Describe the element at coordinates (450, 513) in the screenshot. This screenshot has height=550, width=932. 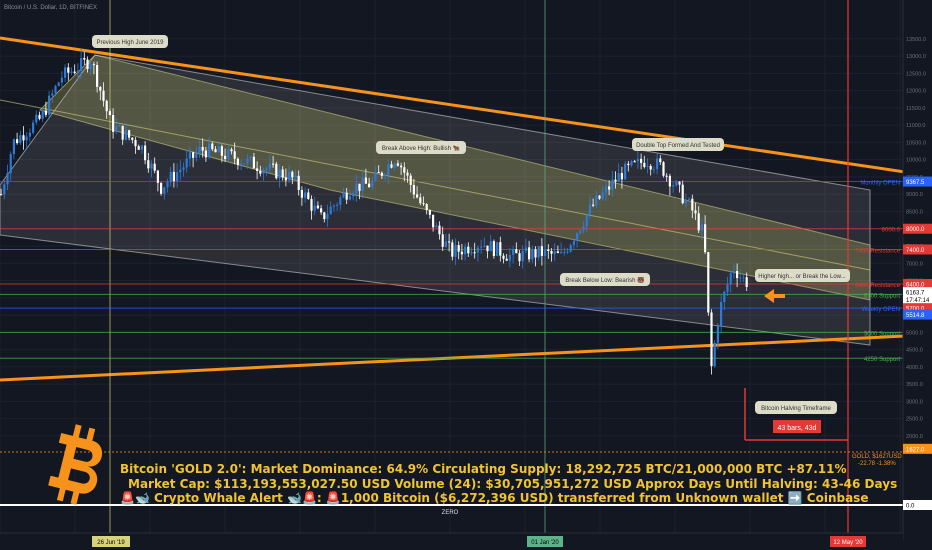
I see `zero-label: ZERO` at that location.